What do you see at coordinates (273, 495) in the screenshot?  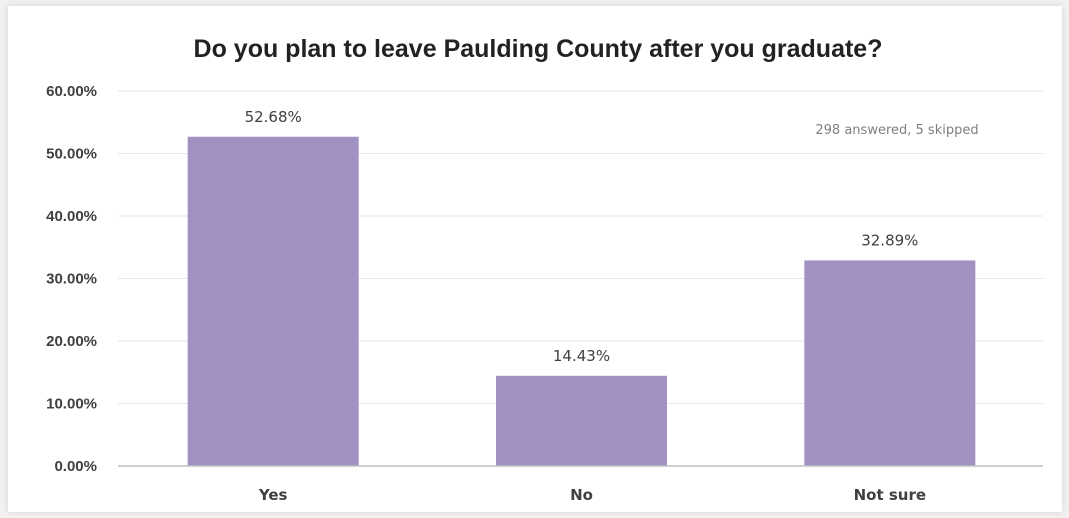 I see `x-tick-label: Yes` at bounding box center [273, 495].